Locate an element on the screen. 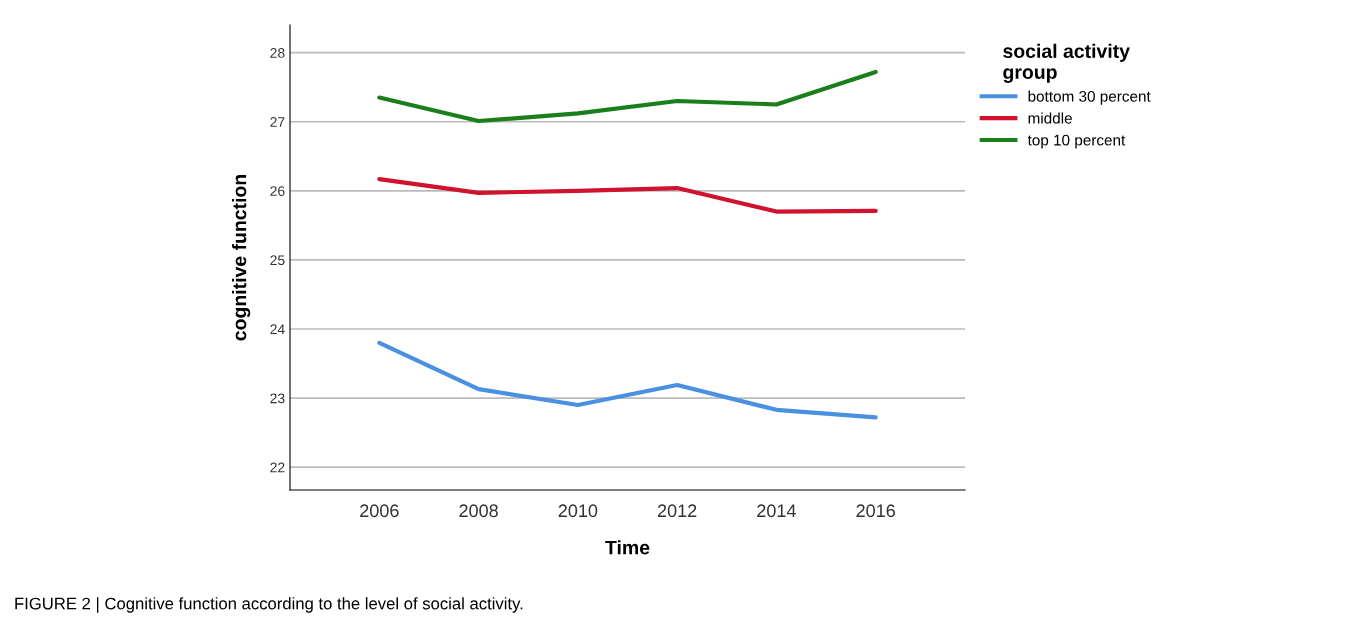 The height and width of the screenshot is (623, 1358). y-tick-label: 23 is located at coordinates (277, 398).